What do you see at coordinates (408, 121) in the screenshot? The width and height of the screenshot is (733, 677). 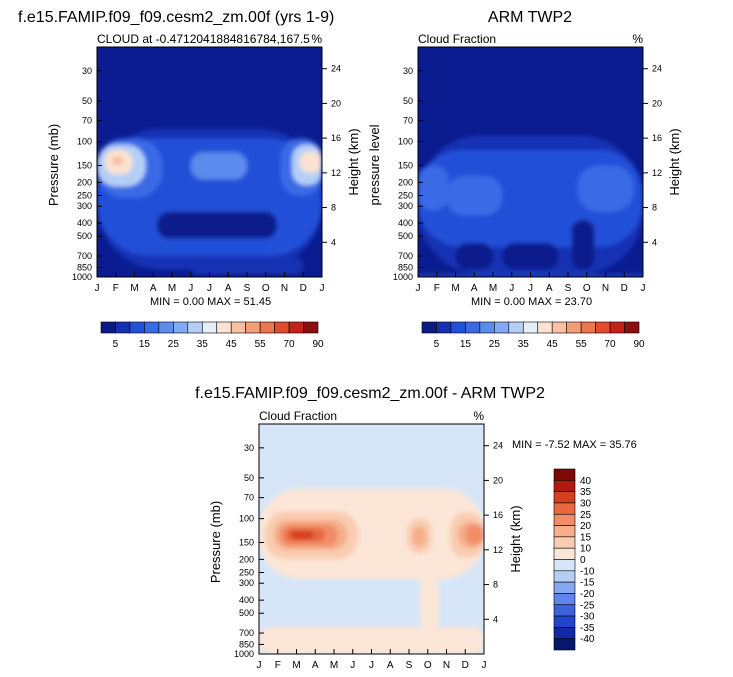 I see `obs-pressure-tick-label: 70` at bounding box center [408, 121].